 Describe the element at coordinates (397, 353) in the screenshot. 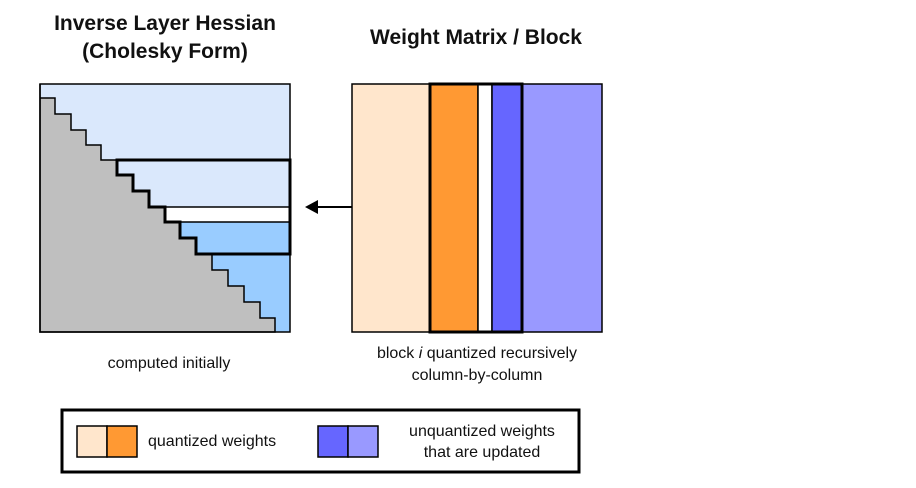

I see `weights-caption-pre: block` at that location.